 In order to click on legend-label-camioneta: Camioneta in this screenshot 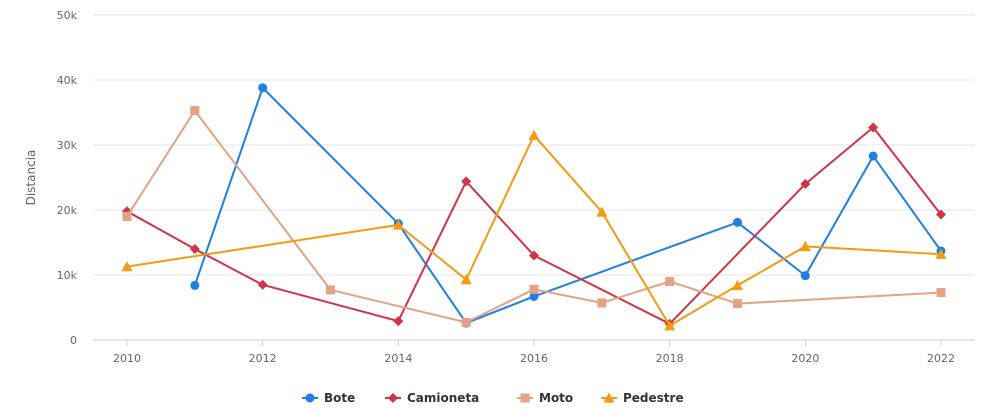, I will do `click(443, 398)`.